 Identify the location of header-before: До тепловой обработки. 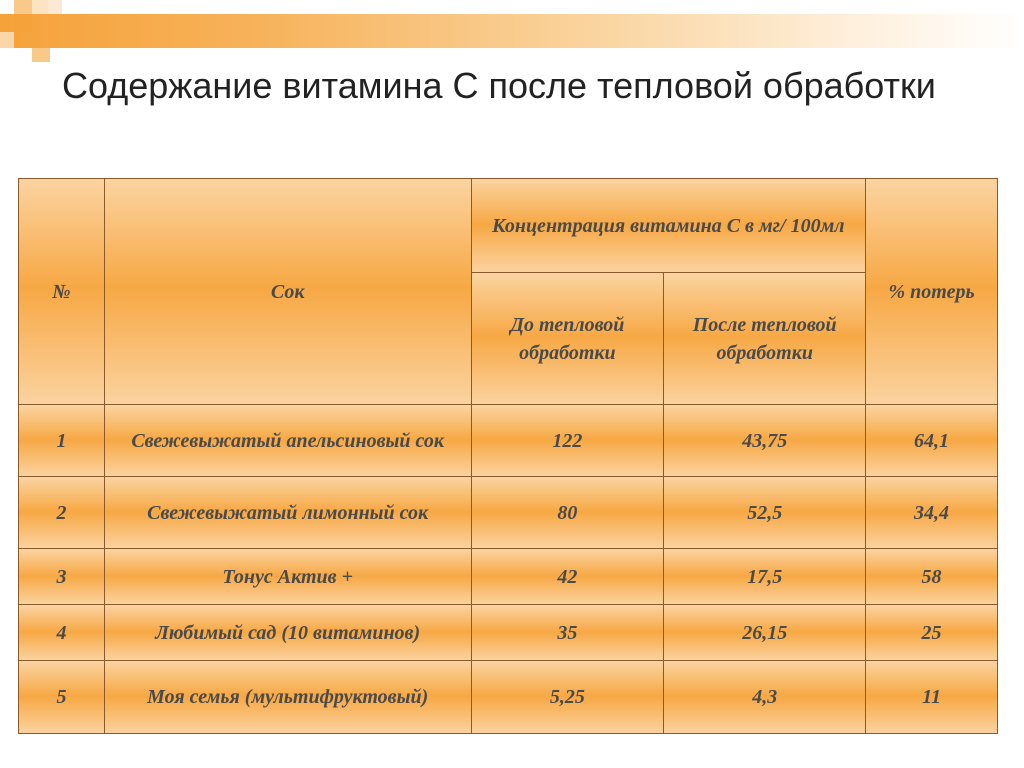
(567, 338).